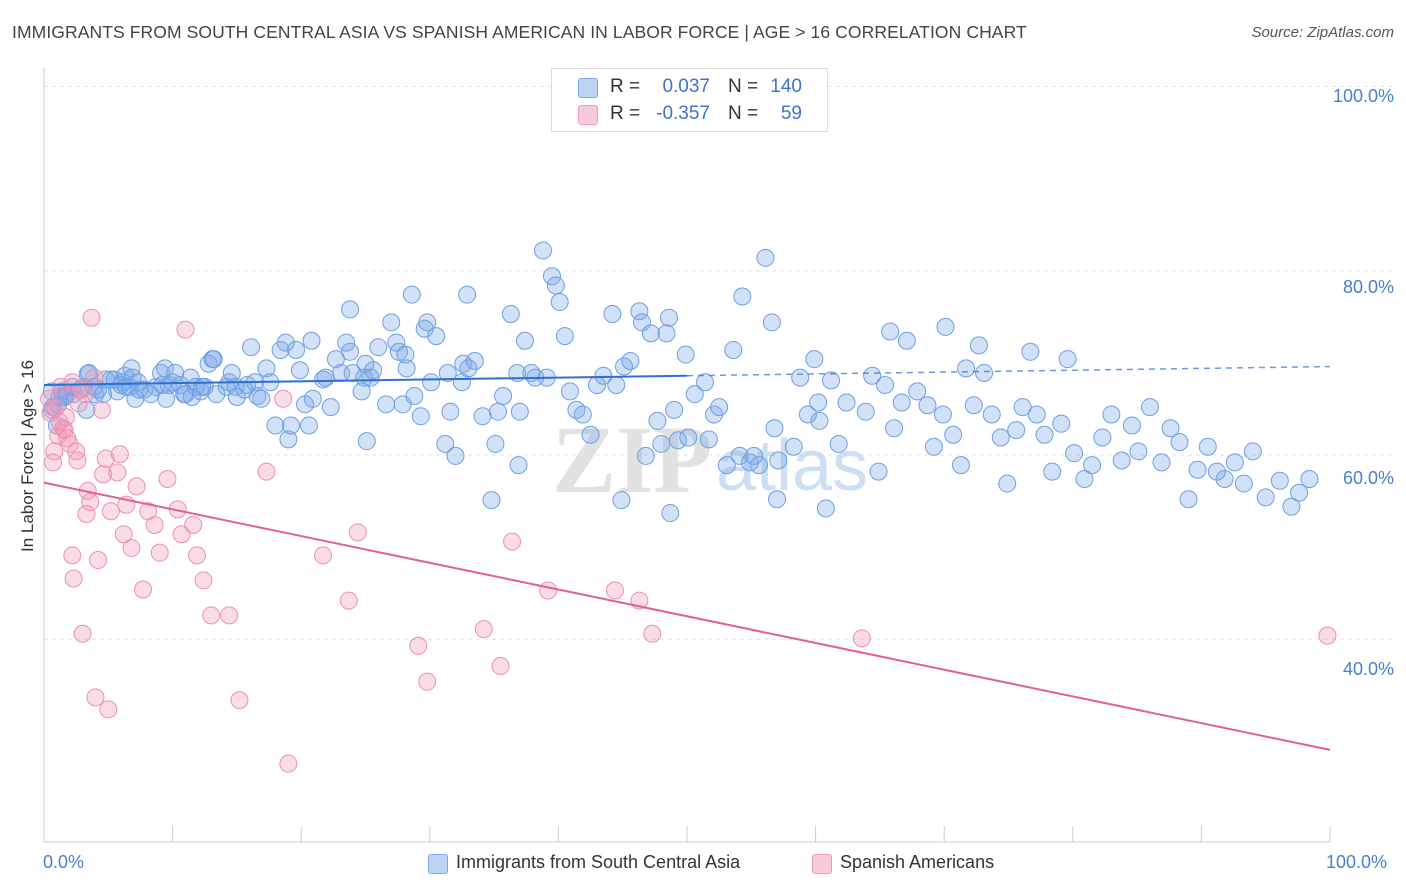  I want to click on bottom-legend-label: Immigrants from South Central Asia, so click(598, 862).